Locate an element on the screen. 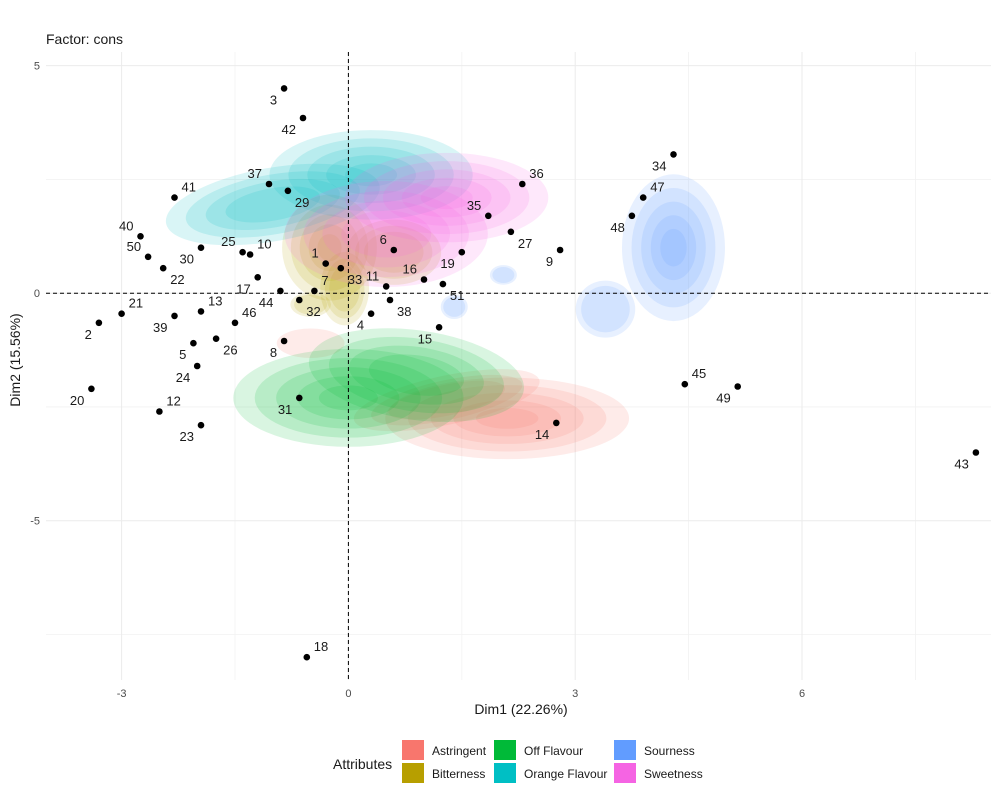 This screenshot has width=1000, height=800. point-label-24: 24 is located at coordinates (183, 377).